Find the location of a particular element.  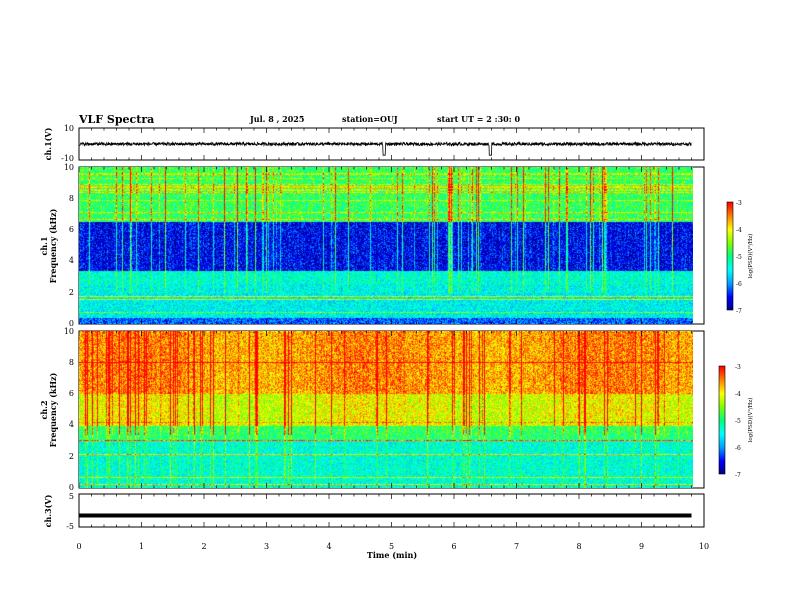

ch1-colorbar: -3 -4 -5 -6 -7 log(PSD)(V²/Hz) is located at coordinates (740, 257).